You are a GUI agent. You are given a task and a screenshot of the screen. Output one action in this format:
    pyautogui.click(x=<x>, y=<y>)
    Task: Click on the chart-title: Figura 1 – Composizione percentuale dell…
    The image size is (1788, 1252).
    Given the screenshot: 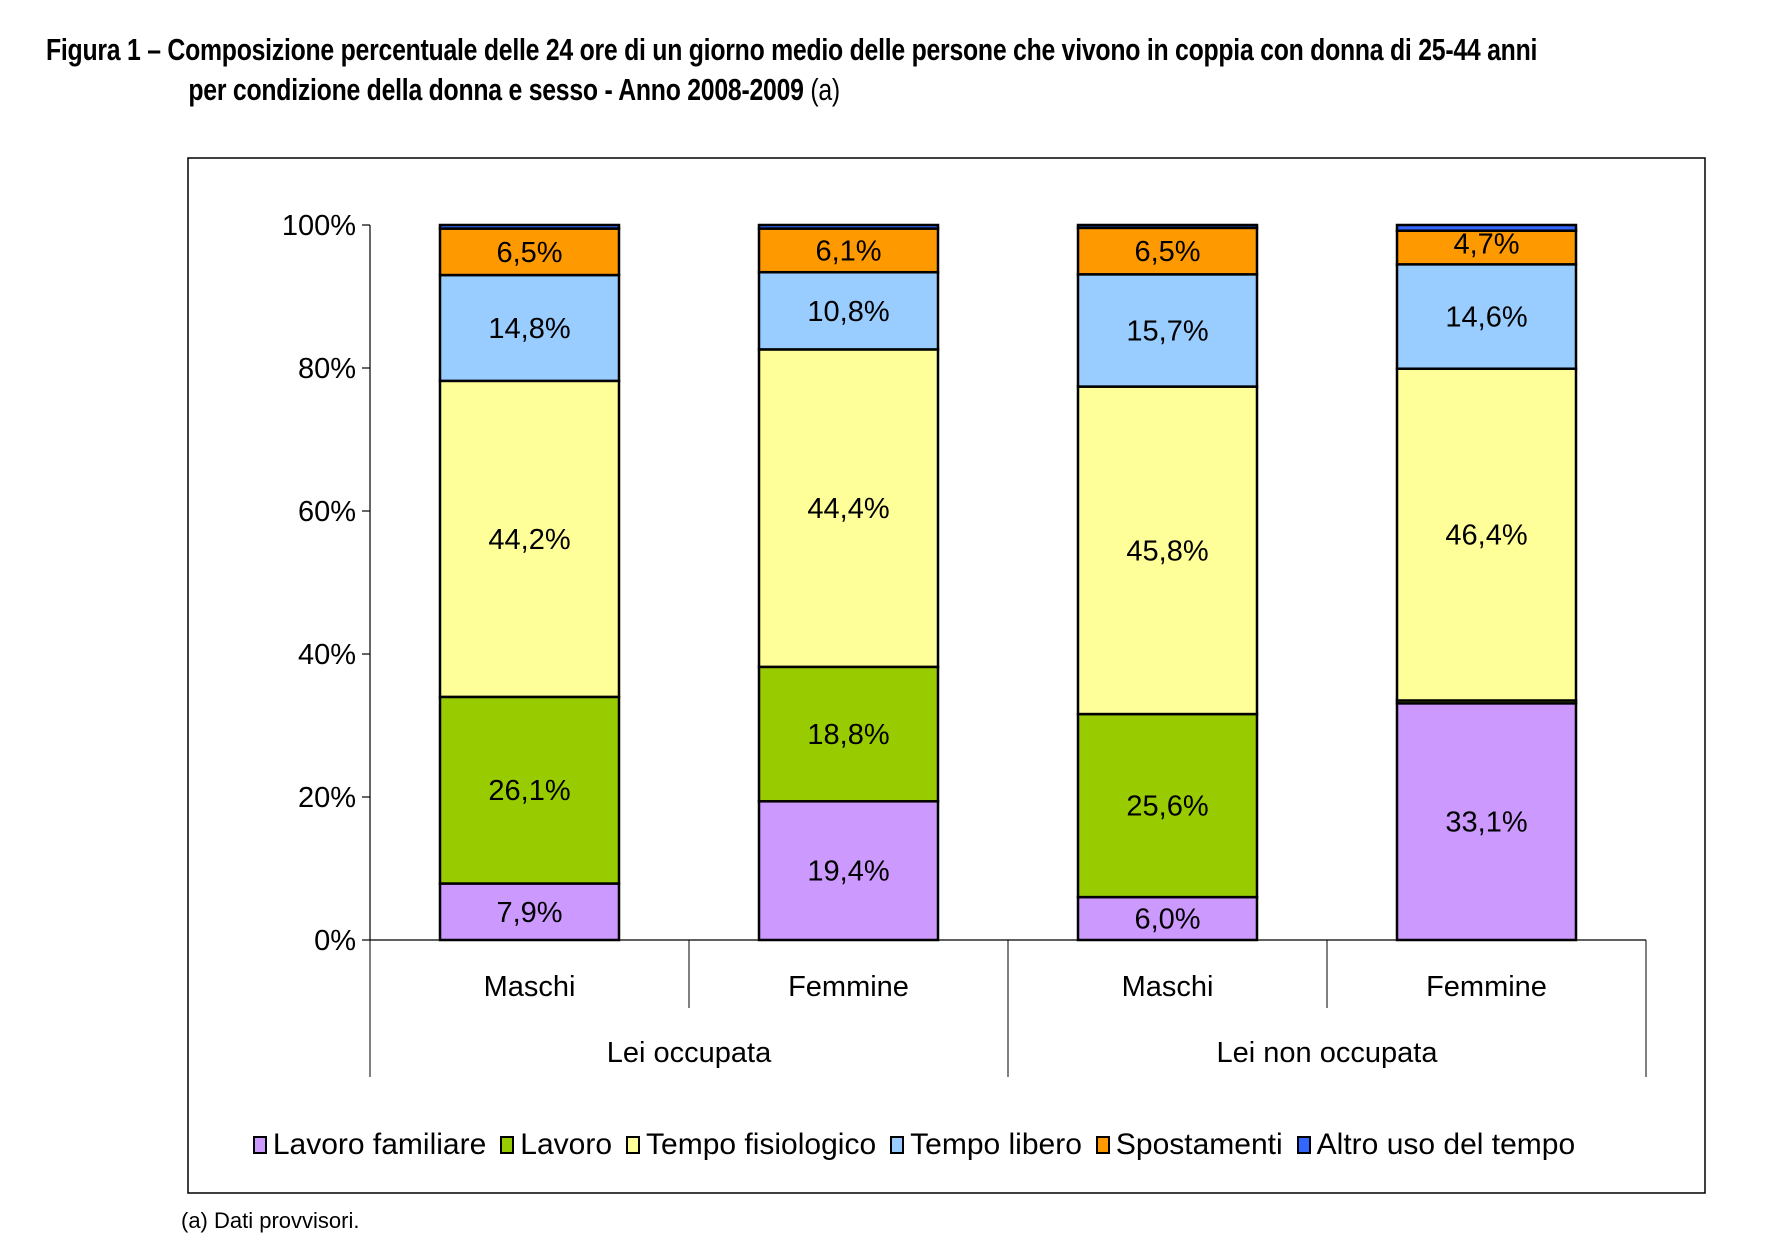 What is the action you would take?
    pyautogui.click(x=791, y=70)
    